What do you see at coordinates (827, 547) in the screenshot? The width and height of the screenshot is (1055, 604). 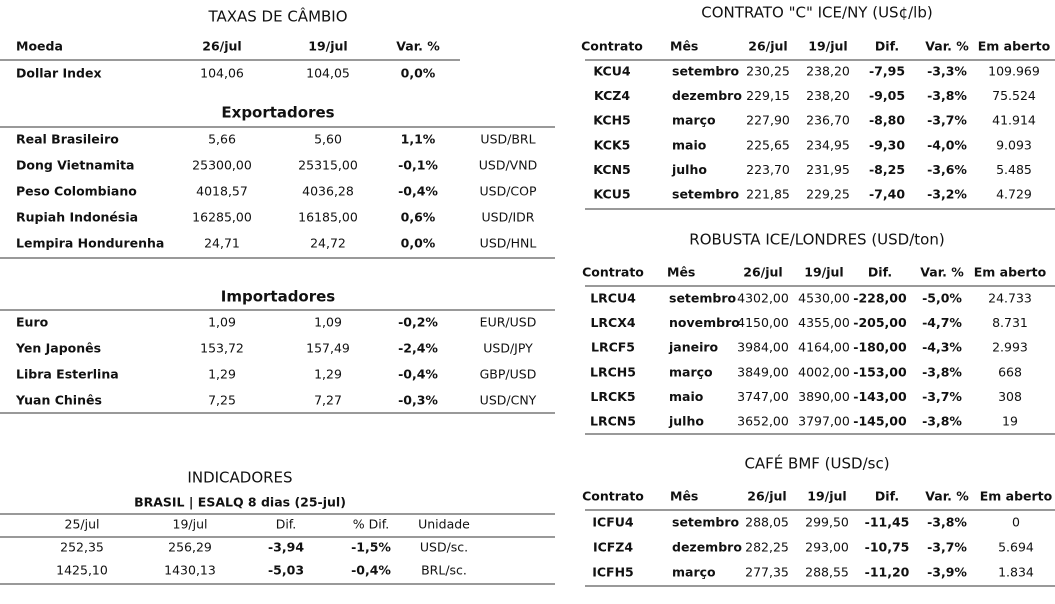 I see `cell: 293,00` at bounding box center [827, 547].